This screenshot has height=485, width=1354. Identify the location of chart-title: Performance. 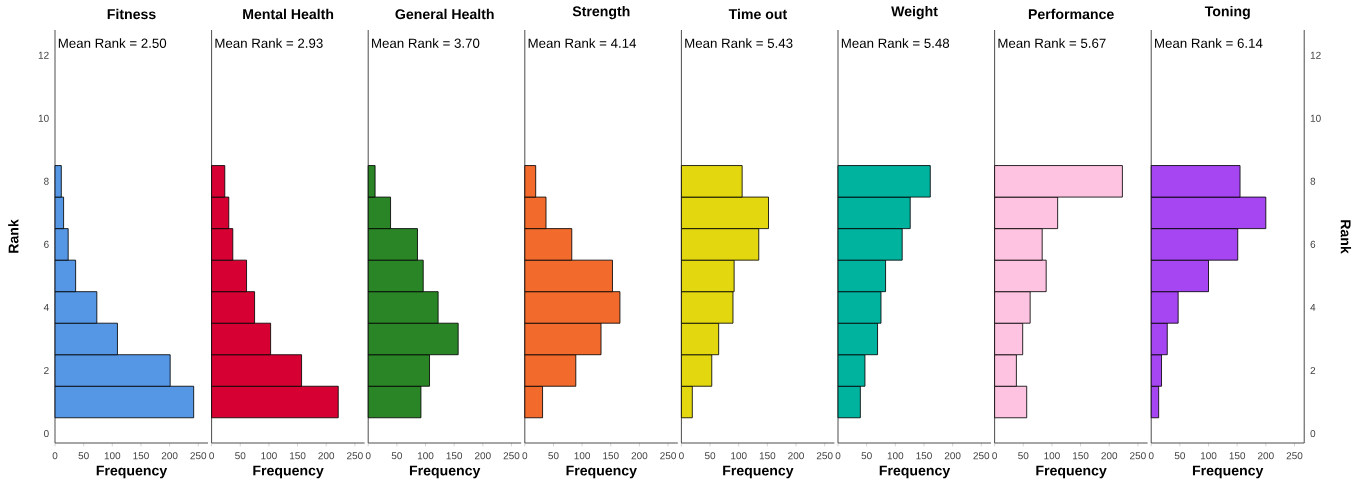
(1071, 14).